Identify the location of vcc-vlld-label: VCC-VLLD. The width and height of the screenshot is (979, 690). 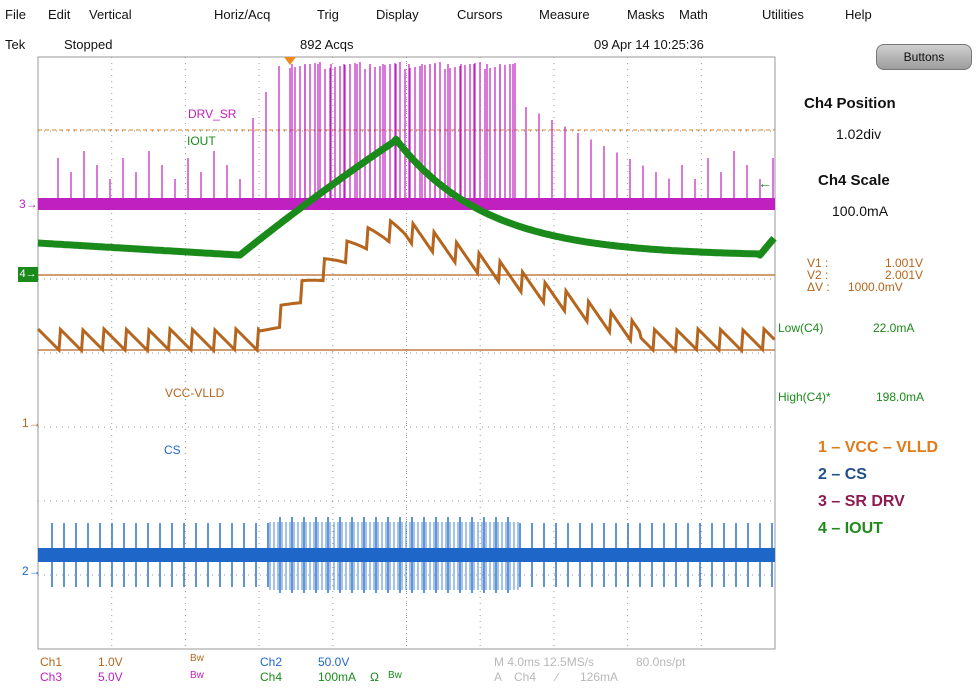
(195, 393).